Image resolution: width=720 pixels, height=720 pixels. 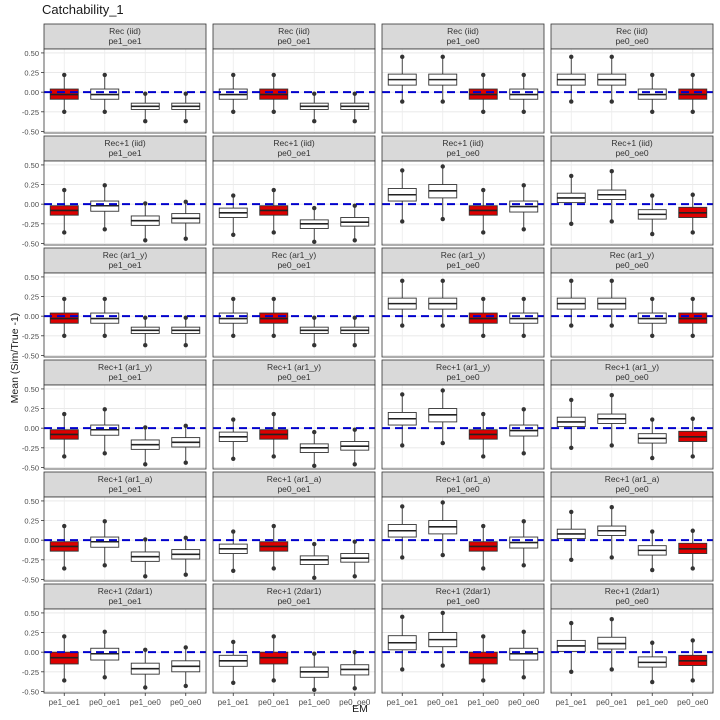 I want to click on facet-strip-label: pe0_oe0, so click(x=631, y=377).